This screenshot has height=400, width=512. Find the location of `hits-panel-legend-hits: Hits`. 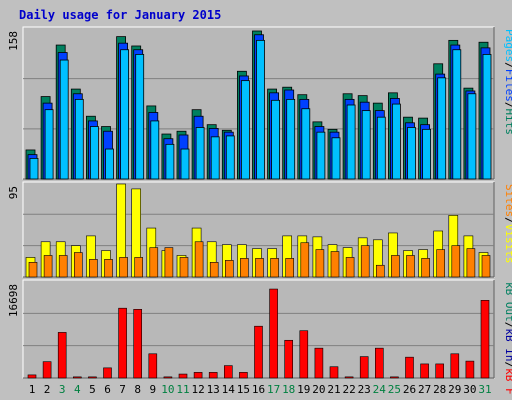

hits-panel-legend-hits: Hits is located at coordinates (507, 122).